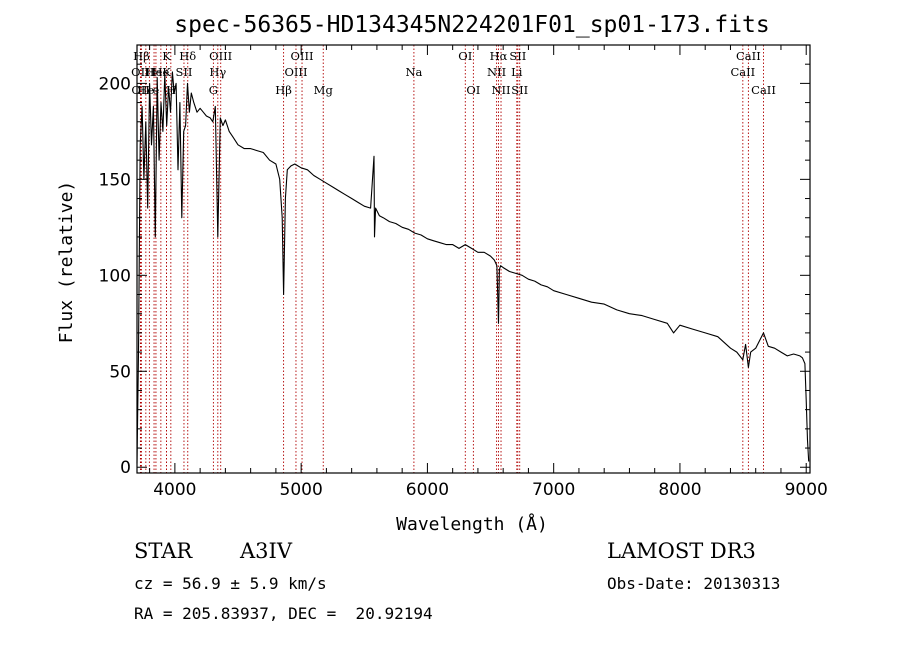 Image resolution: width=900 pixels, height=649 pixels. I want to click on redshift-velocity: cz = 56.9 ± 5.9 km/s, so click(230, 583).